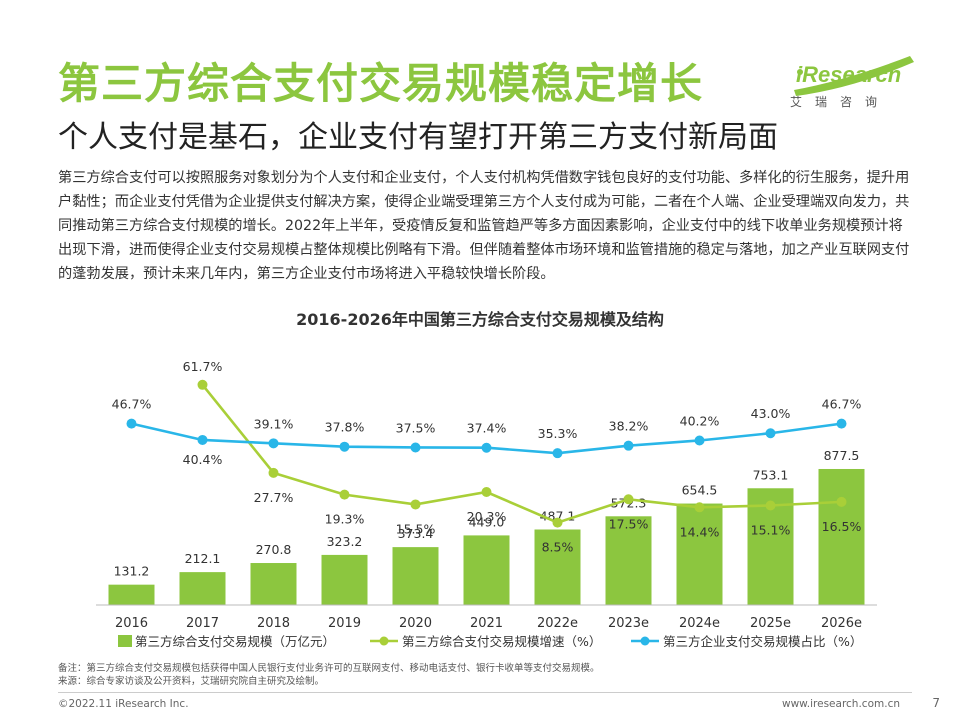 Image resolution: width=960 pixels, height=720 pixels. What do you see at coordinates (203, 459) in the screenshot?
I see `share-label-2017: 40.4%` at bounding box center [203, 459].